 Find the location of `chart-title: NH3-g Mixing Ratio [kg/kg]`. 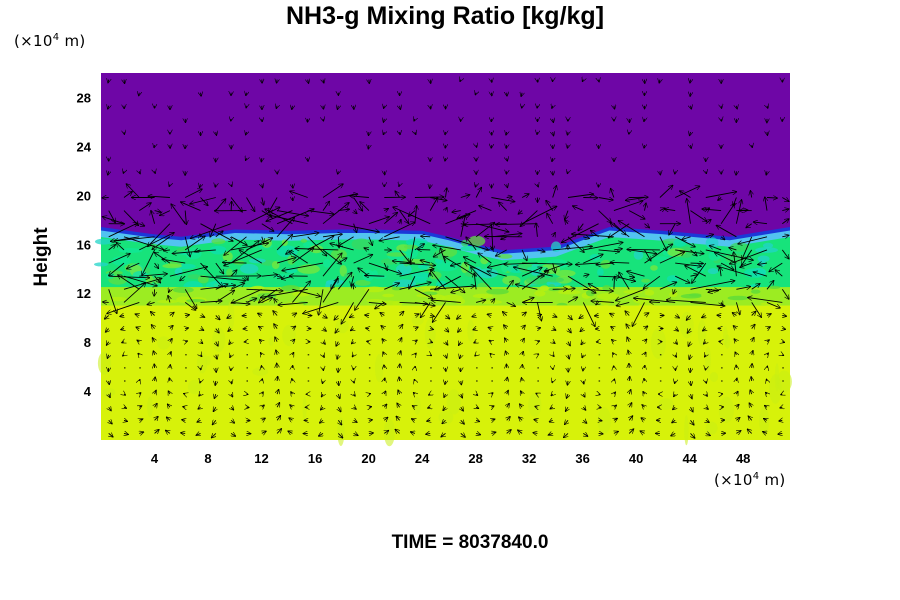

chart-title: NH3-g Mixing Ratio [kg/kg] is located at coordinates (445, 16).